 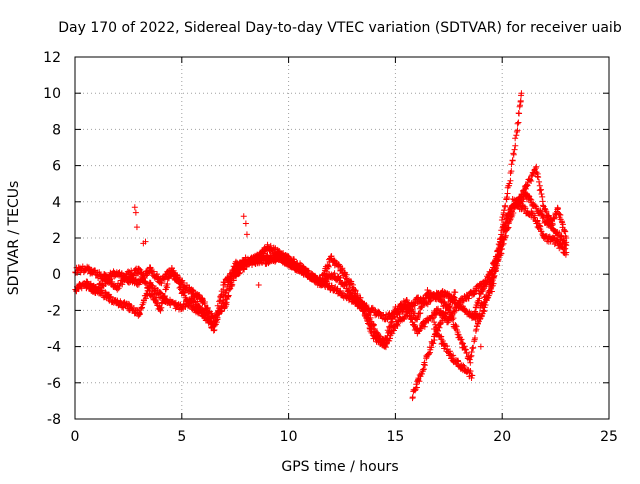 What do you see at coordinates (56, 239) in the screenshot?
I see `y-tick-label: 2` at bounding box center [56, 239].